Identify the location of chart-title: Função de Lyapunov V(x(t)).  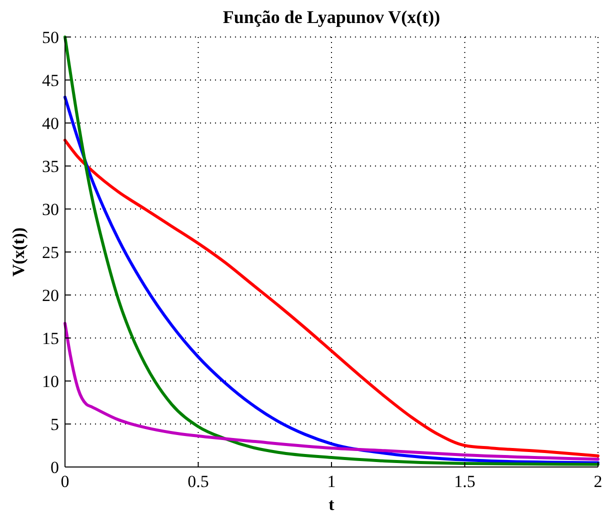
(331, 17).